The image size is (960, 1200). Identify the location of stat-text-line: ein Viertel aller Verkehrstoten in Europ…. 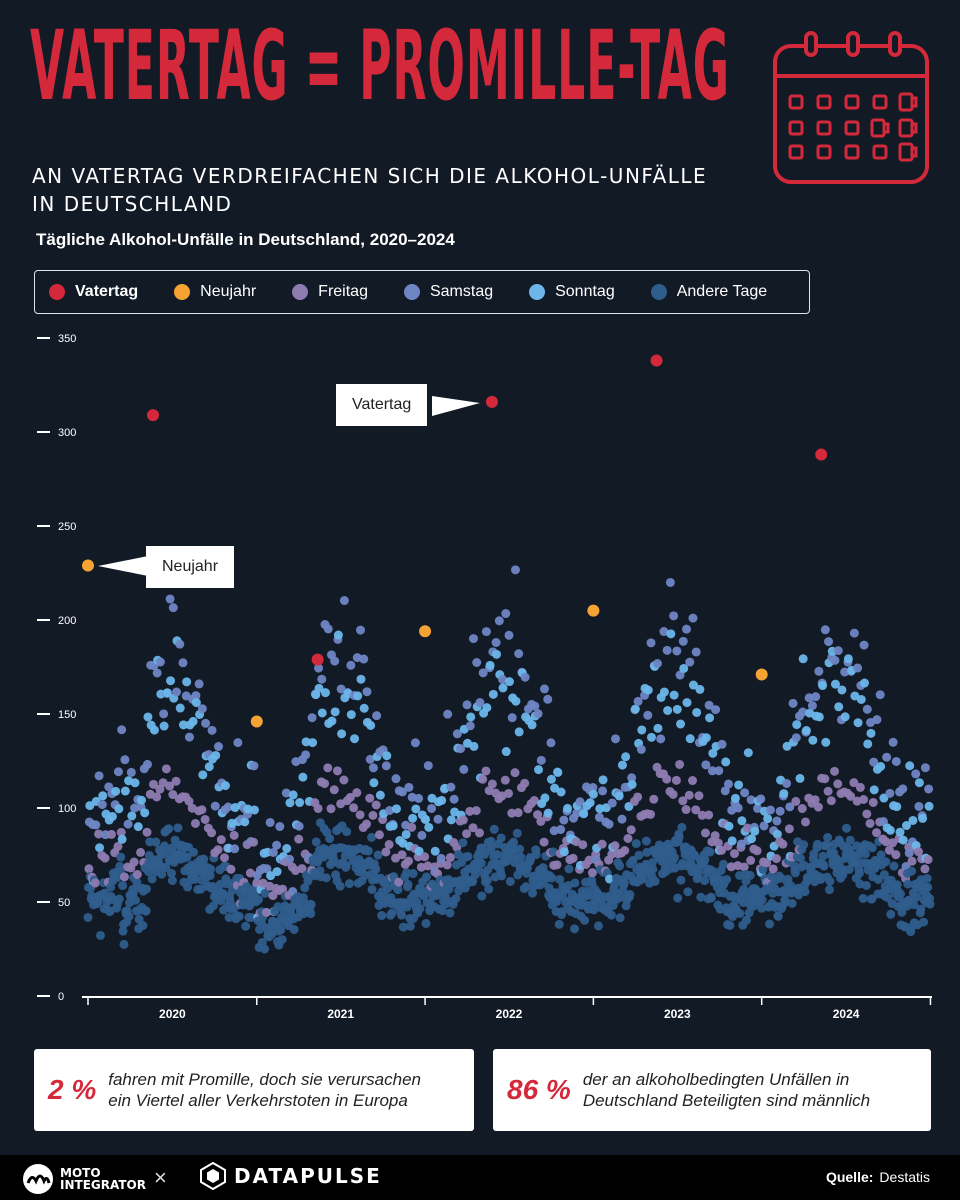
(258, 1100).